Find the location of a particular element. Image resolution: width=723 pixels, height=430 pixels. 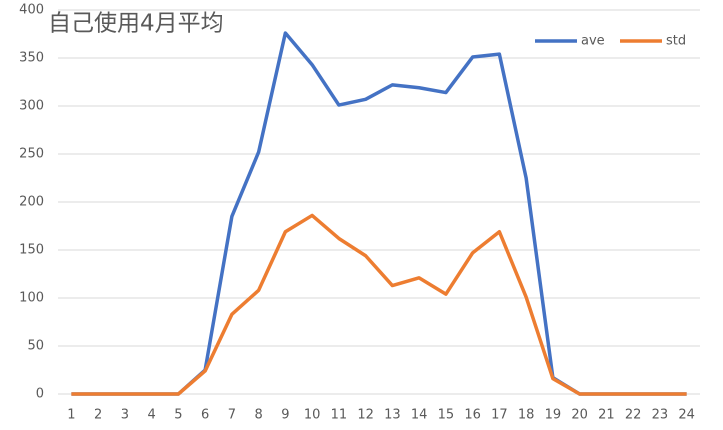

x-tick-label: 5 is located at coordinates (178, 415).